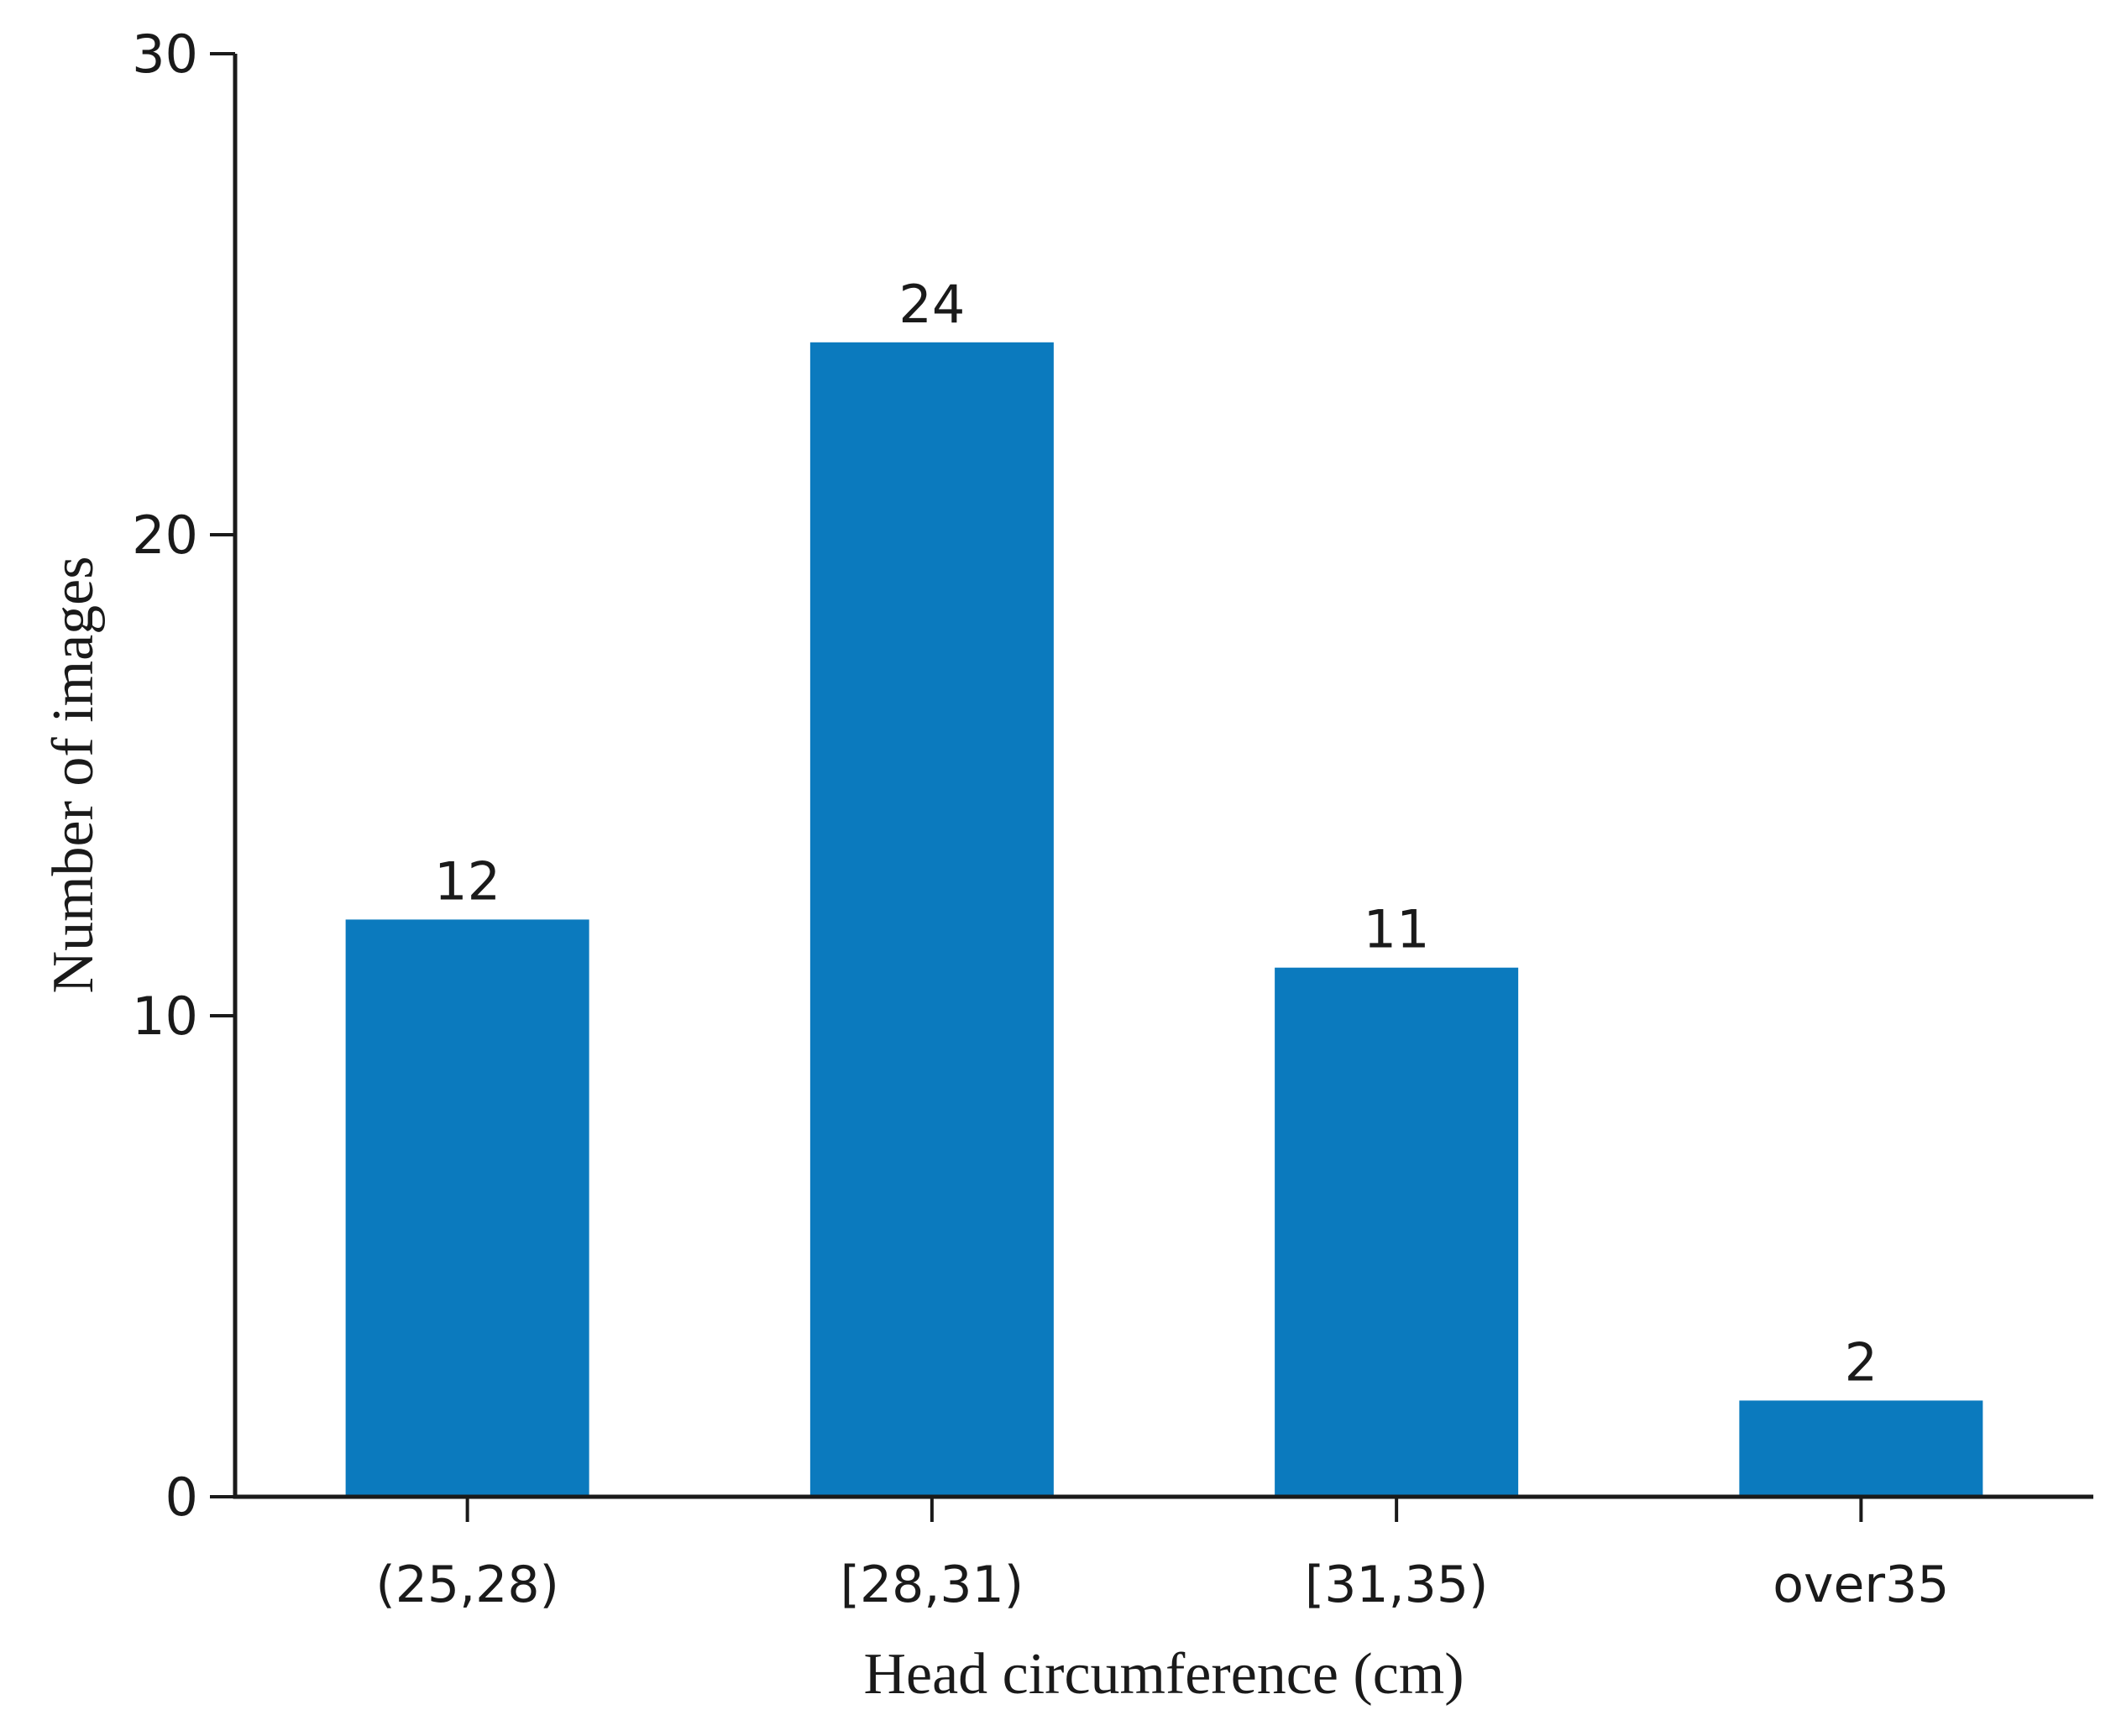 The image size is (2116, 1736). I want to click on y-axis-title: Number of images, so click(73, 775).